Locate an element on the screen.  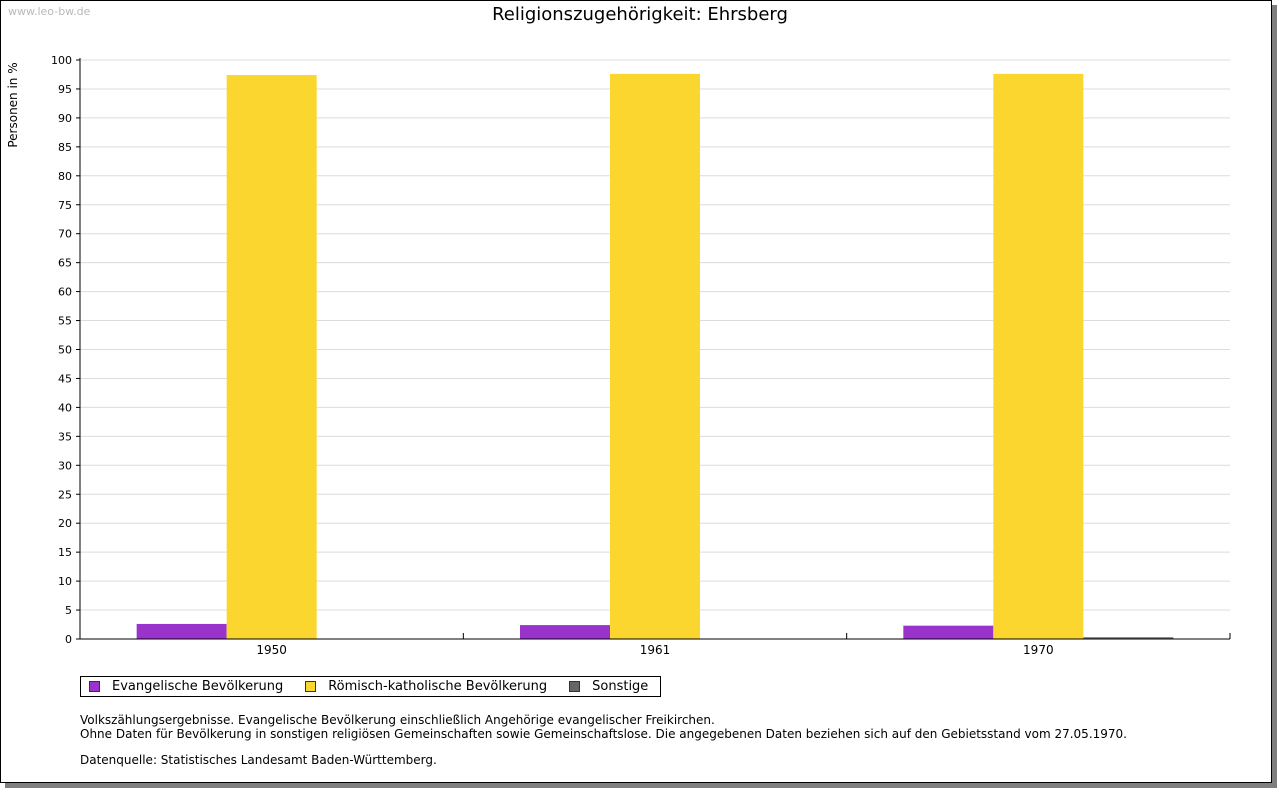
legend-item: Römisch-katholische Bevölkerung is located at coordinates (426, 686).